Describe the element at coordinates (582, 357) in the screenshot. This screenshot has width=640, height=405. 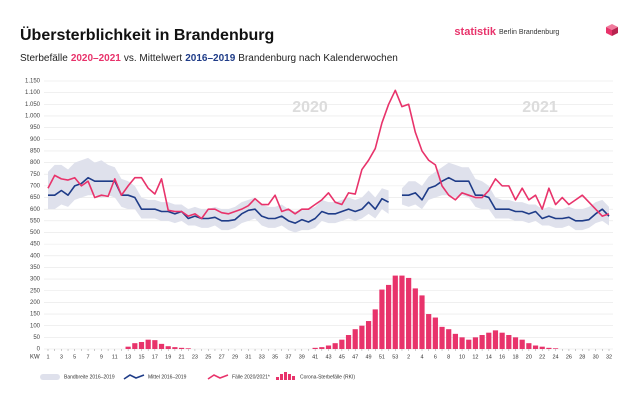
I see `x-tick-label: 28` at that location.